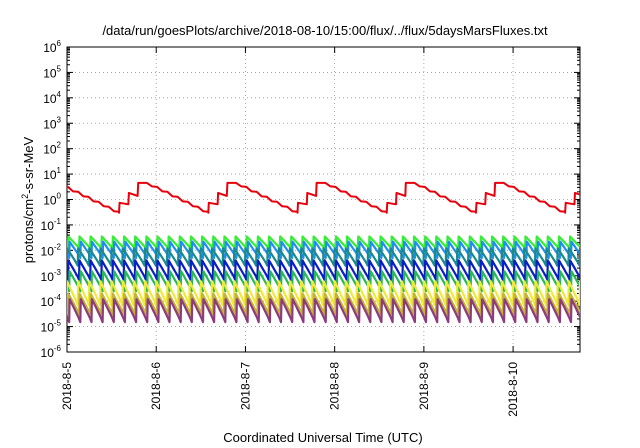 The height and width of the screenshot is (448, 640). Describe the element at coordinates (58, 246) in the screenshot. I see `y-tick-exponent: -2` at that location.